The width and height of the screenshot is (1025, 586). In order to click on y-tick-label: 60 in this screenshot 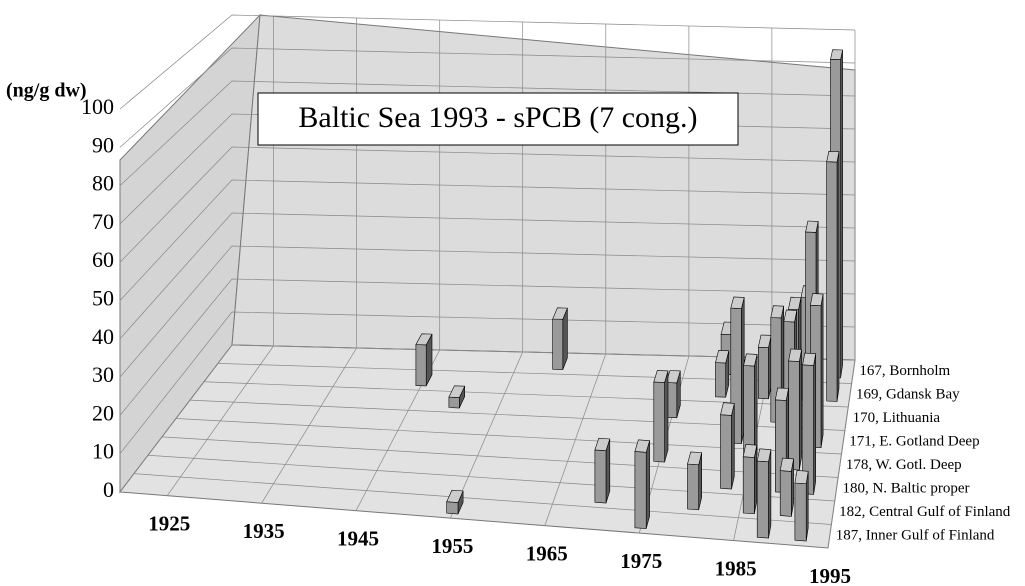, I will do `click(103, 259)`.